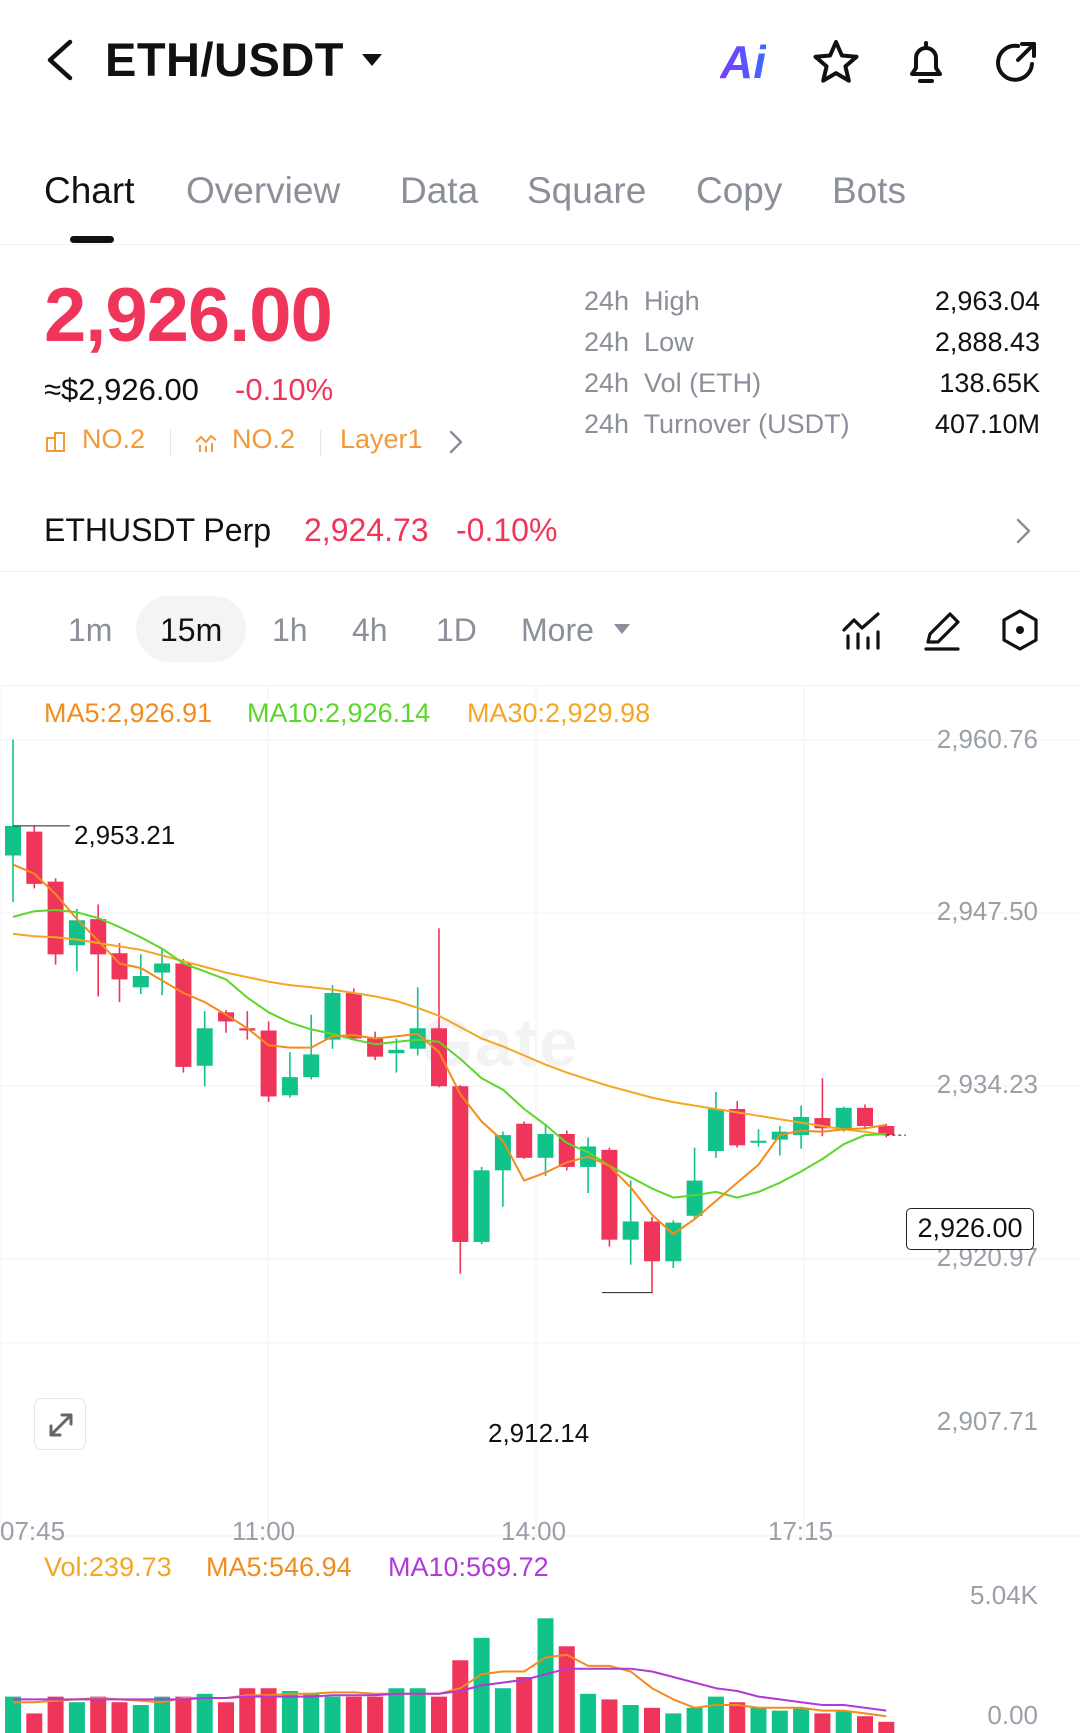  What do you see at coordinates (279, 1567) in the screenshot?
I see `volume-ma5-legend: MA5:546.94` at bounding box center [279, 1567].